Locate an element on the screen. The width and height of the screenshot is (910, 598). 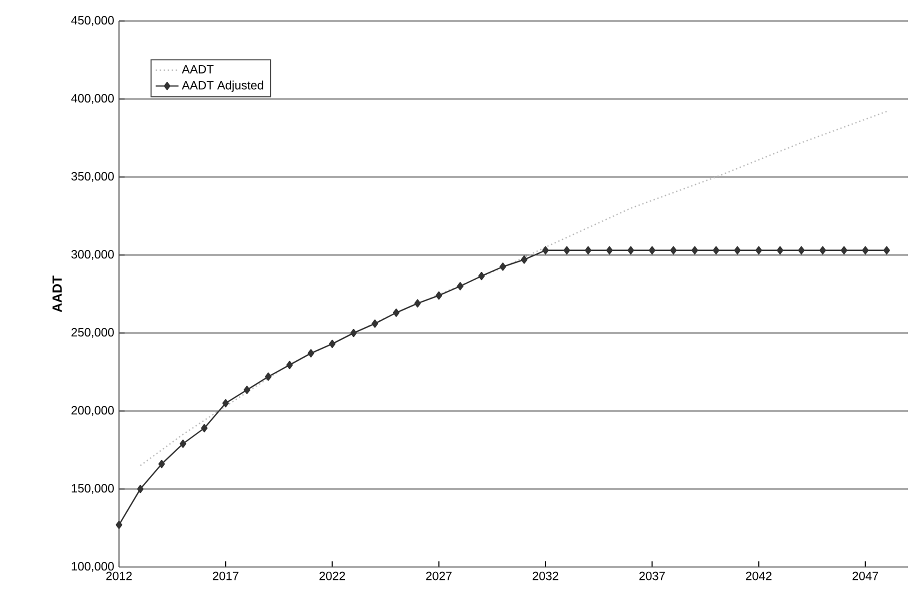
y-tick-label: 300,000 is located at coordinates (92, 255).